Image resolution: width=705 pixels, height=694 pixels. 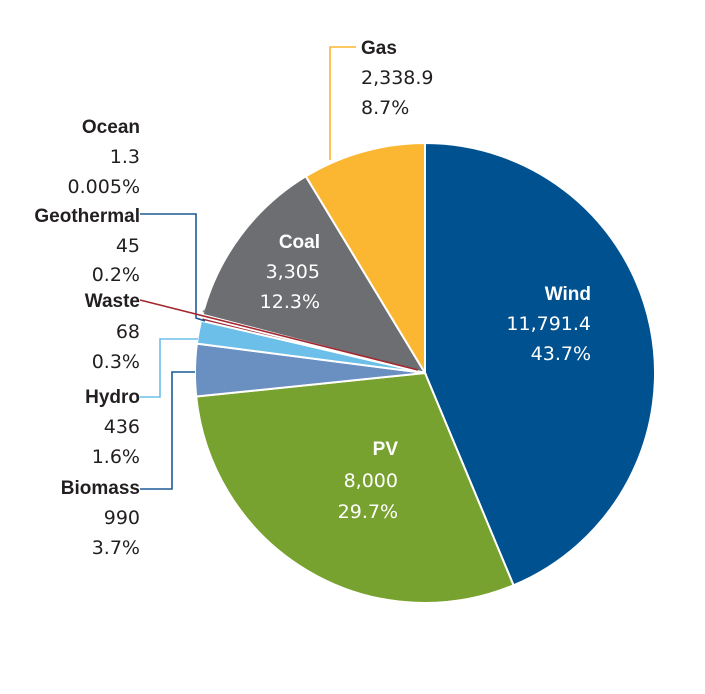 I want to click on gas-name: Gas, so click(x=379, y=48).